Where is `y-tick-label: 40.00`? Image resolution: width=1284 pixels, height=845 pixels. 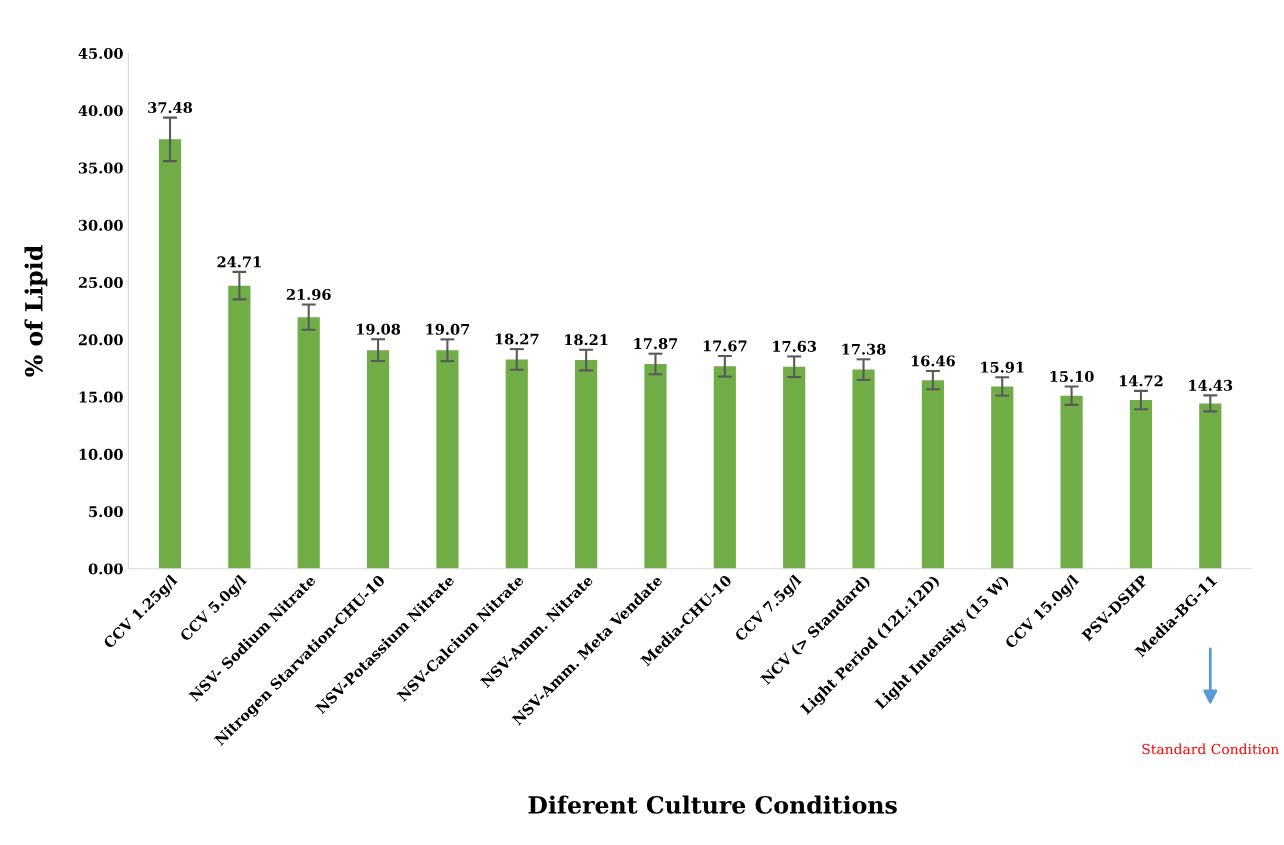
y-tick-label: 40.00 is located at coordinates (100, 111).